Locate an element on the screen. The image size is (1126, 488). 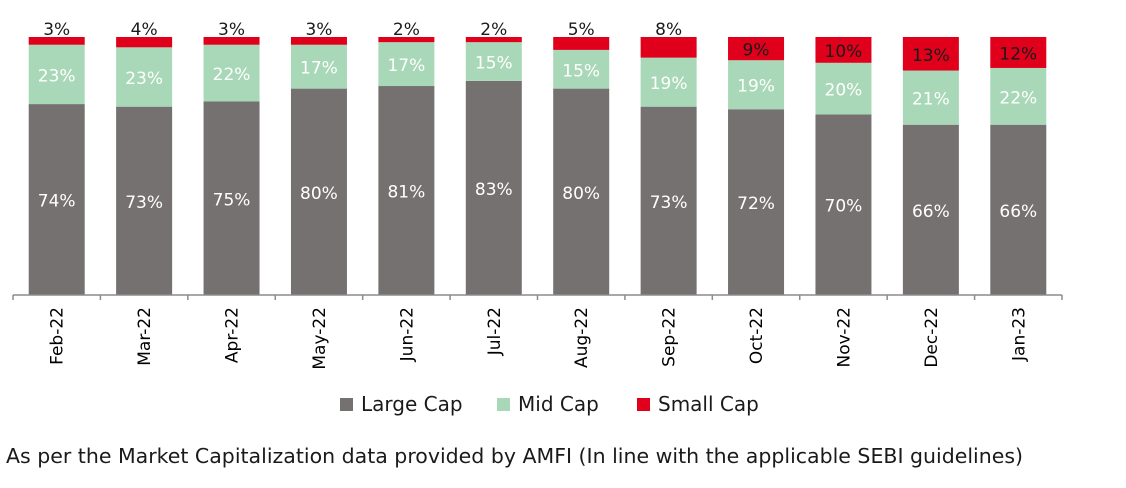
data-label: 13% is located at coordinates (931, 56).